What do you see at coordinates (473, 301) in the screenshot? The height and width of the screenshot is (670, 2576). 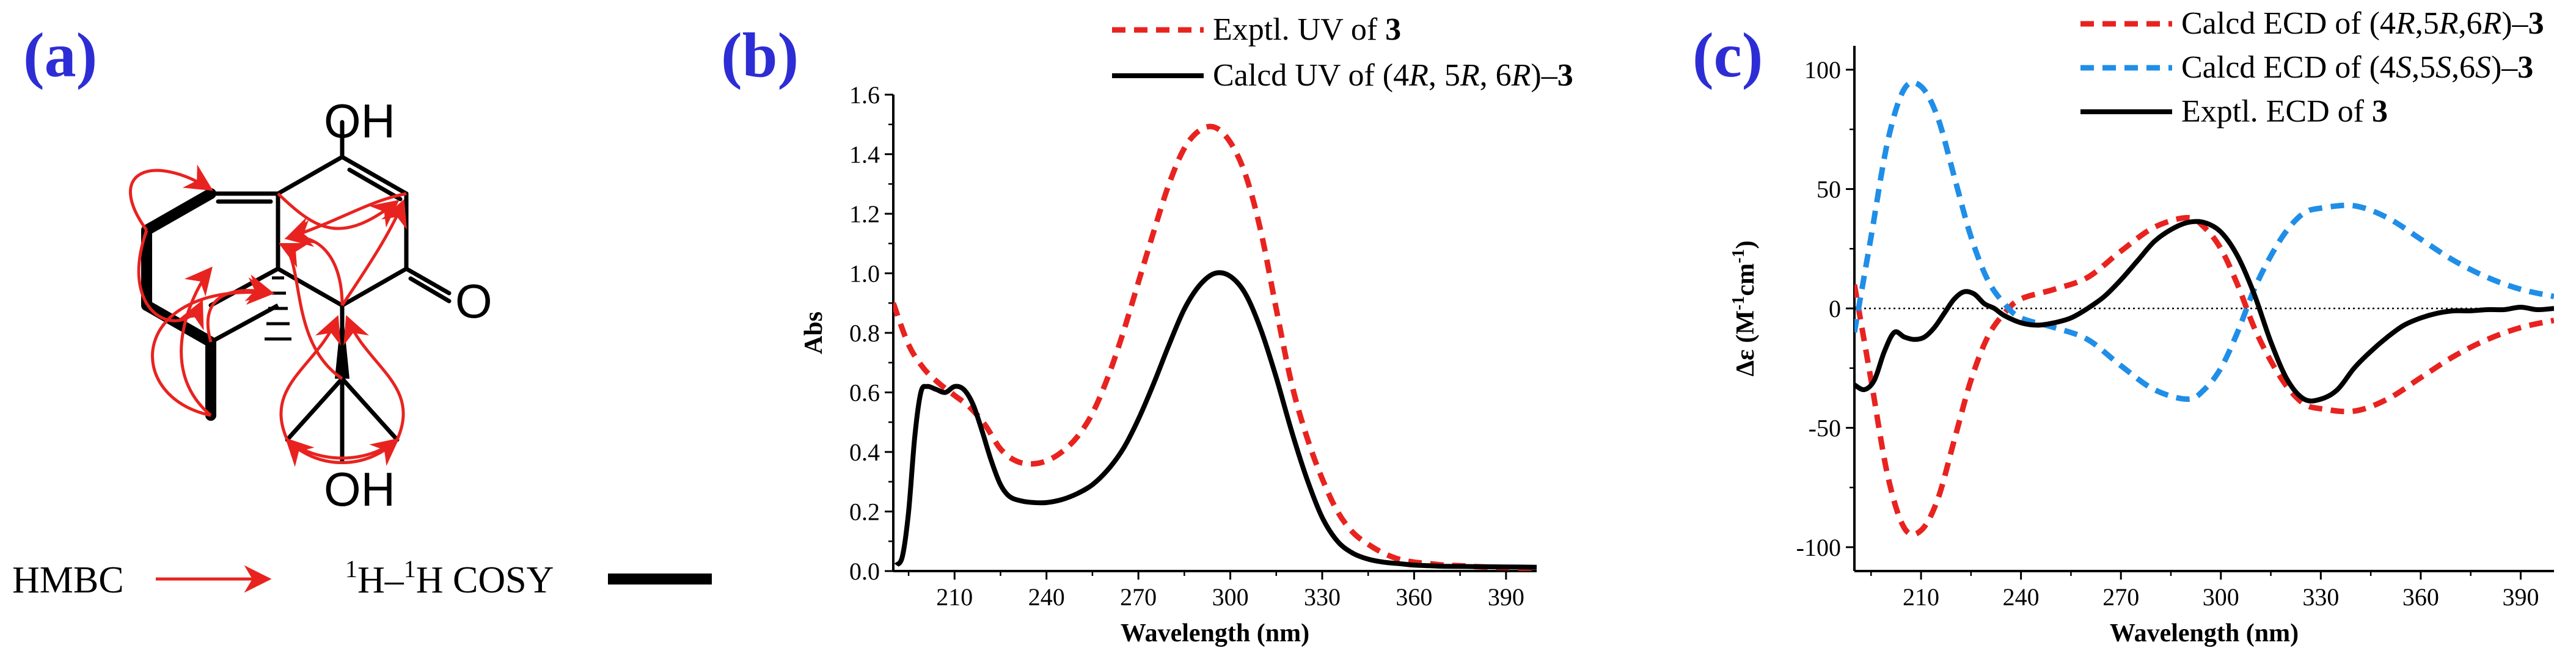 I see `atom-o-ketone: O` at bounding box center [473, 301].